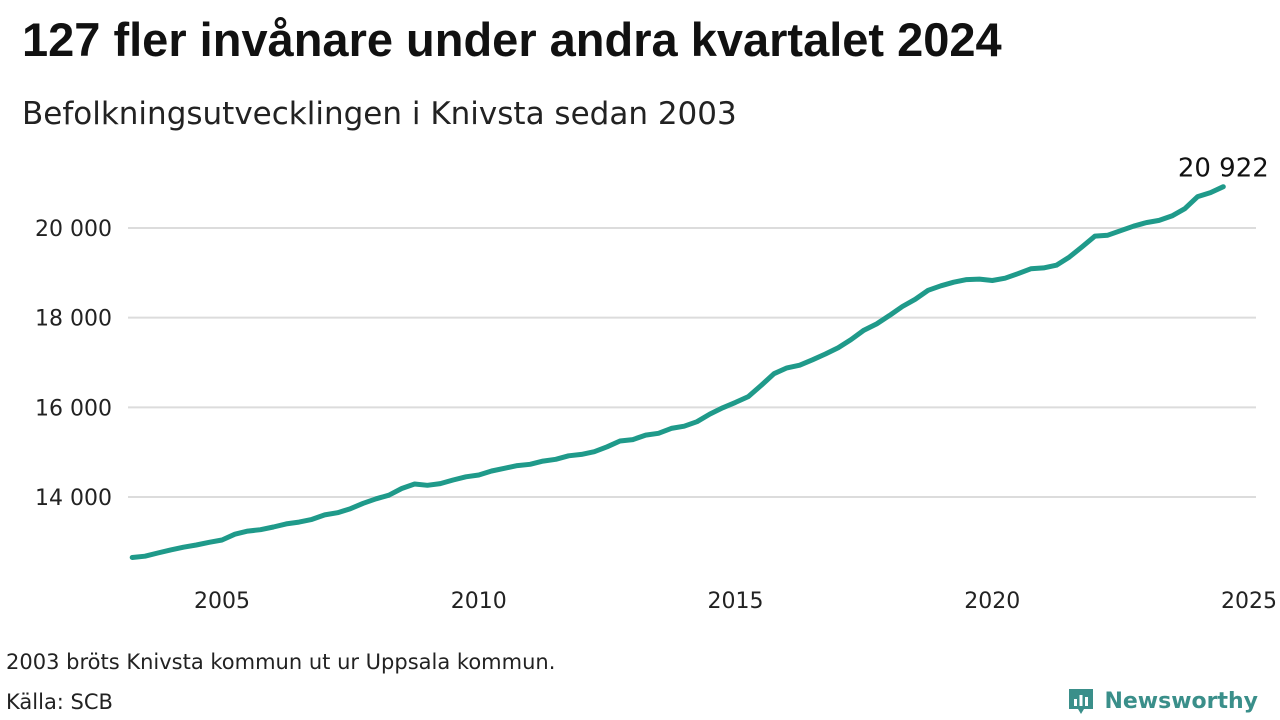  I want to click on brand-logo: Newsworthy, so click(1162, 701).